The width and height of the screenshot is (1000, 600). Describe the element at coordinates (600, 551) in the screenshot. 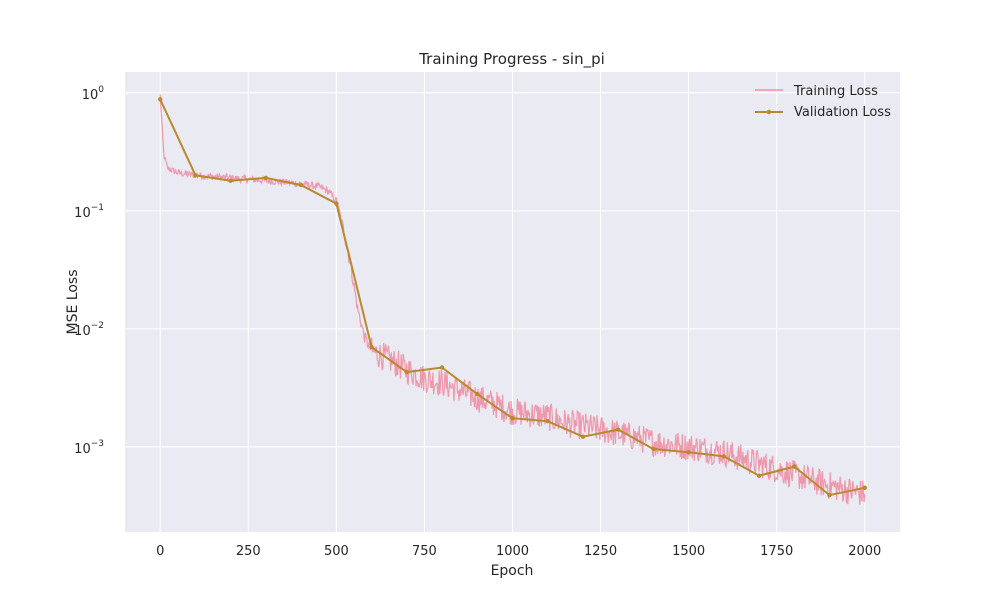

I see `x-tick-label: 1250` at that location.